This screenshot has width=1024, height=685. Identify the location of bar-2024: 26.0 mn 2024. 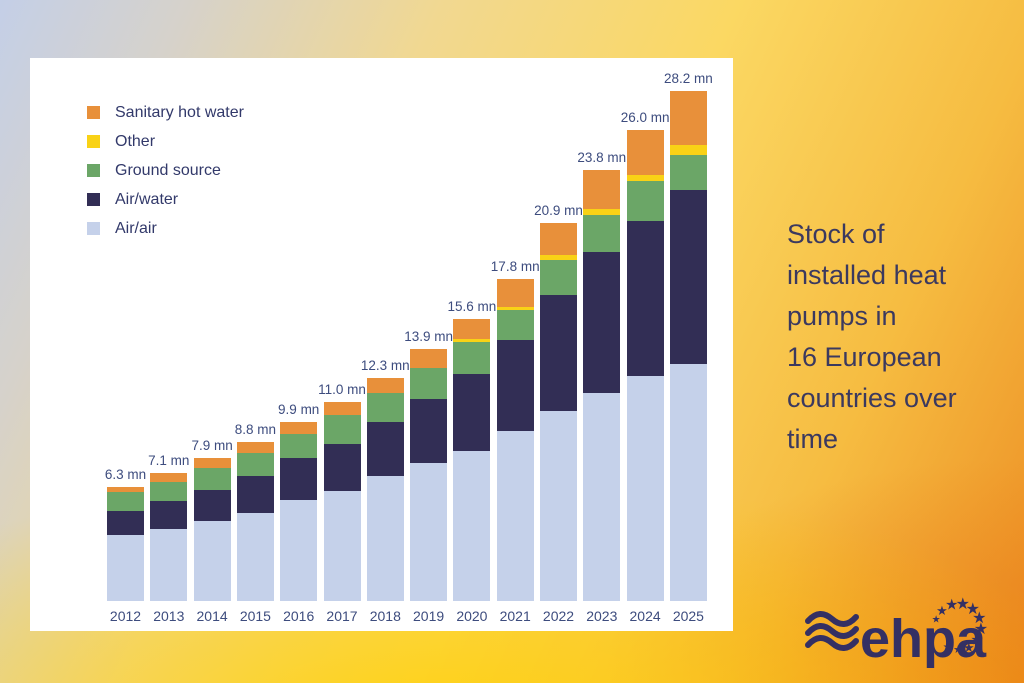
(645, 367).